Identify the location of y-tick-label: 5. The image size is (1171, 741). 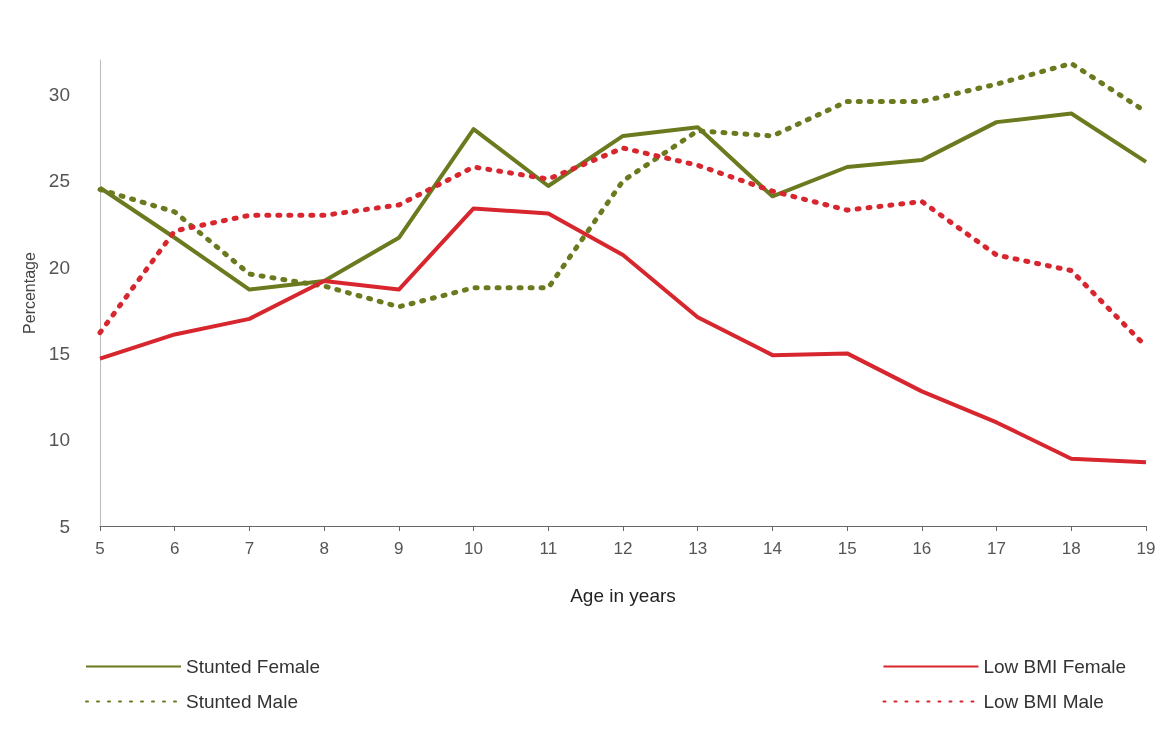
(64, 526).